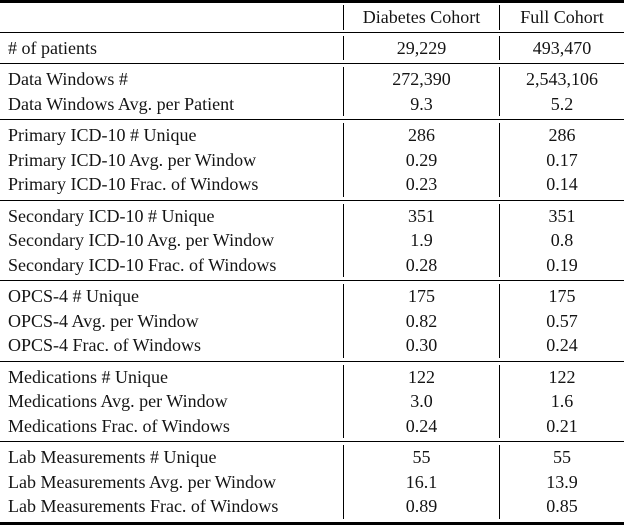 The height and width of the screenshot is (525, 624). What do you see at coordinates (421, 425) in the screenshot?
I see `diabetes-value: 0.24` at bounding box center [421, 425].